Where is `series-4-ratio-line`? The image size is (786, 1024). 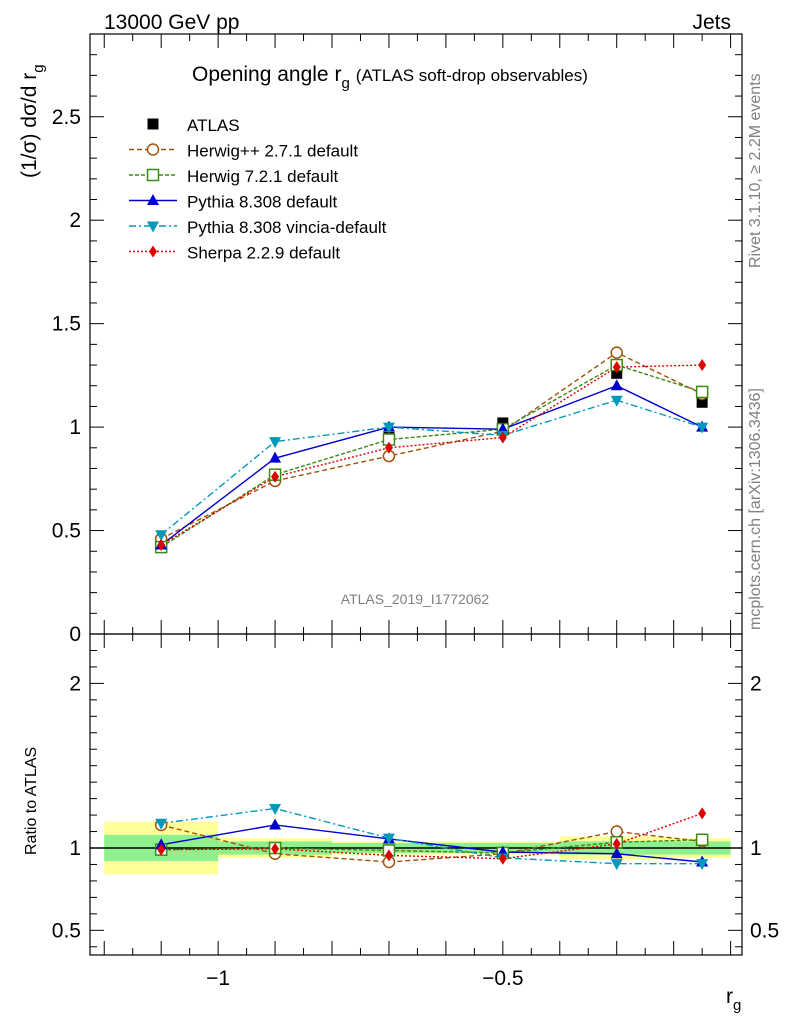
series-4-ratio-line is located at coordinates (432, 836).